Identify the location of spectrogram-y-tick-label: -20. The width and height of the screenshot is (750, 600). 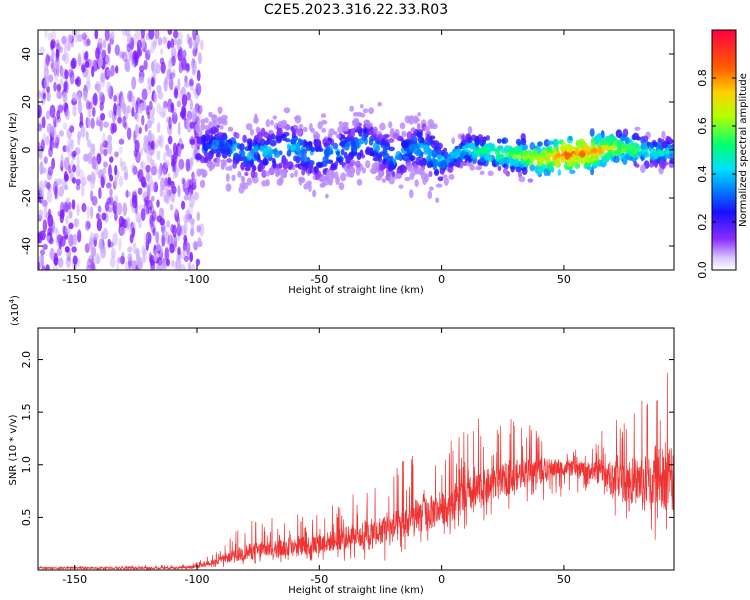
(26, 198).